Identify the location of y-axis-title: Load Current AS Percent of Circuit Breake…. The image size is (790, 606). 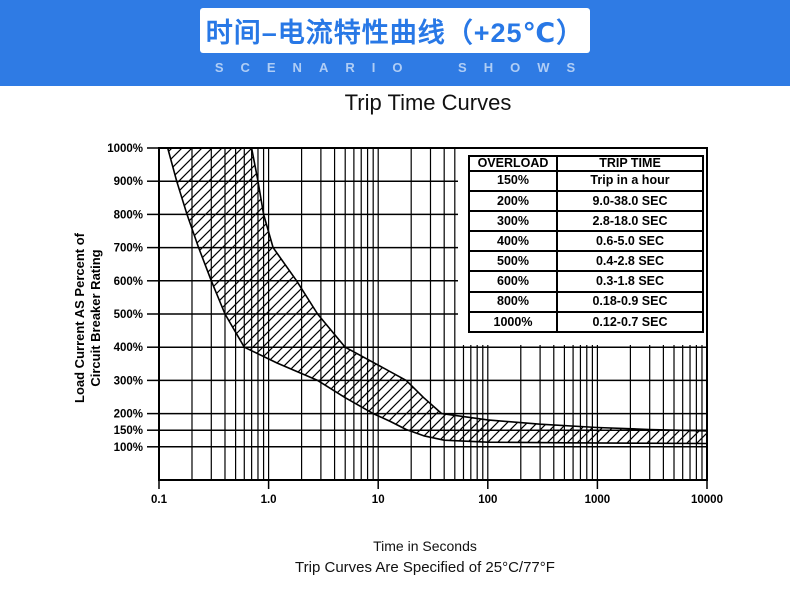
(87, 317).